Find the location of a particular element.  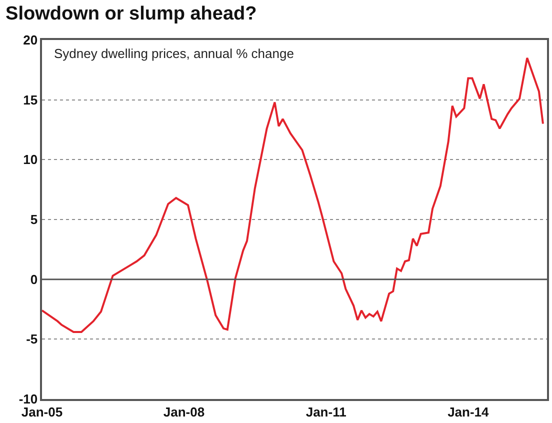

y-tick-label: 20 is located at coordinates (30, 40).